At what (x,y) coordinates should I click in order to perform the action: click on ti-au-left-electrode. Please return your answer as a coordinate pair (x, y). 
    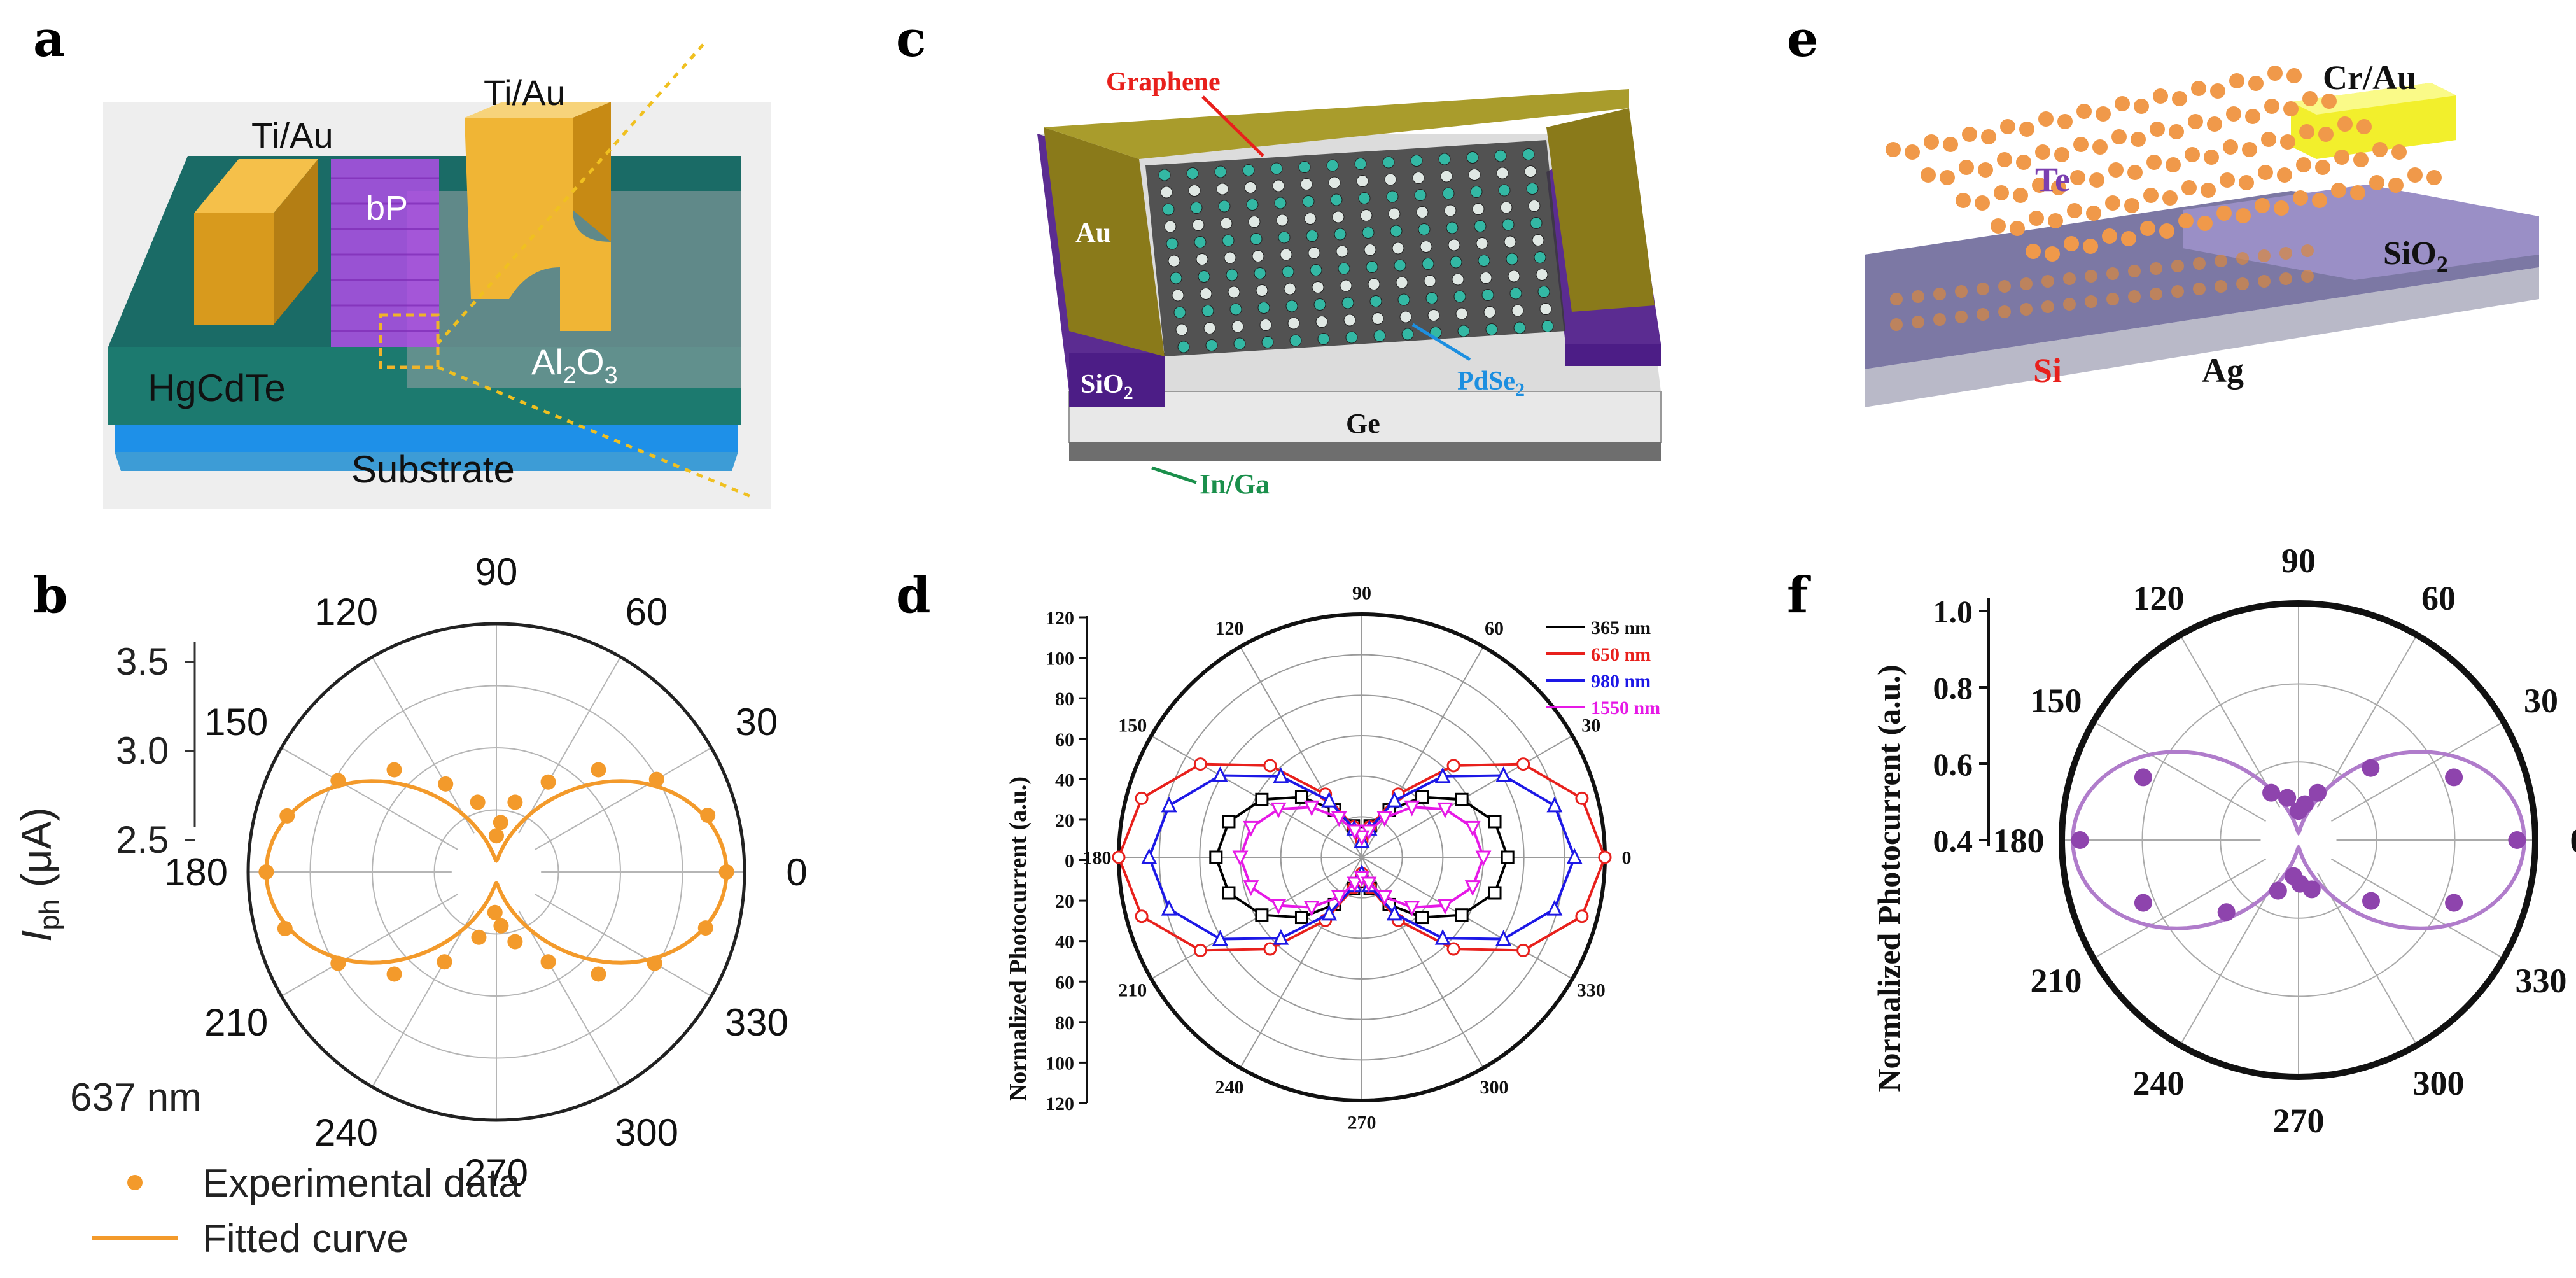
    Looking at the image, I should click on (234, 269).